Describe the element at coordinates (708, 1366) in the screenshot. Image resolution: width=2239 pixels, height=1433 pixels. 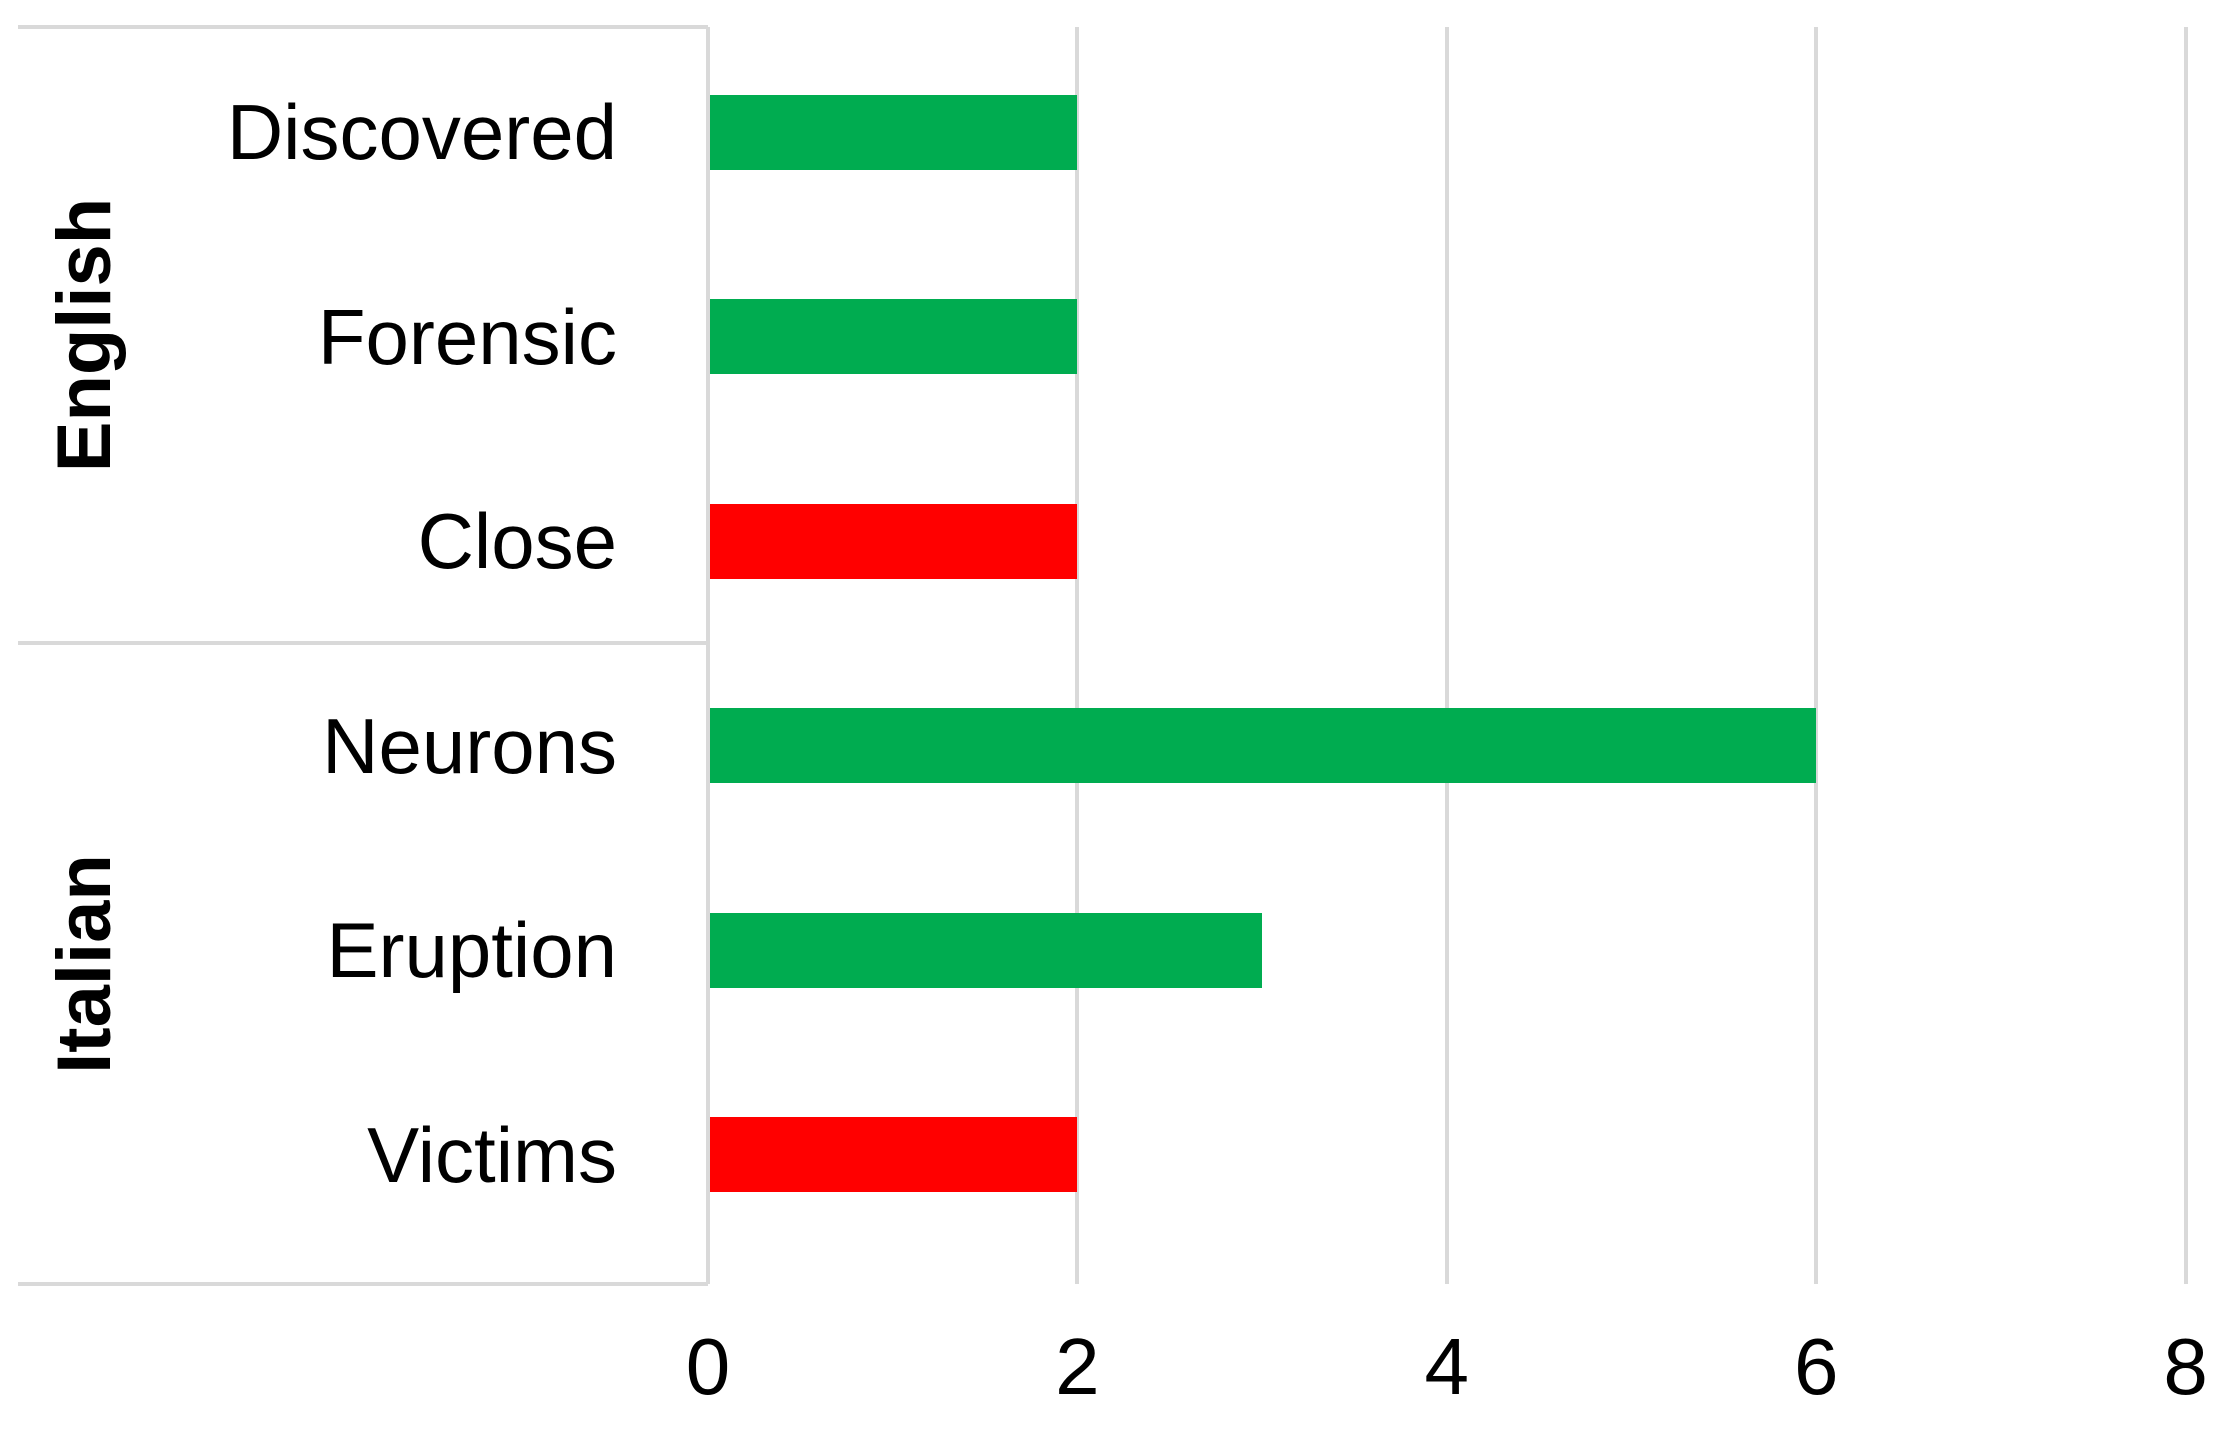
I see `x-tick-label-0: 0` at that location.